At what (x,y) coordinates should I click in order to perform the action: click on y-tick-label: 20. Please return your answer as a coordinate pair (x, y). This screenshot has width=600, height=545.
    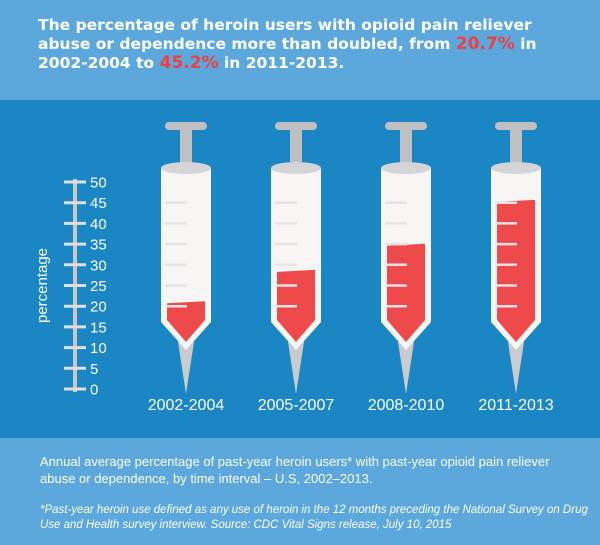
    Looking at the image, I should click on (98, 307).